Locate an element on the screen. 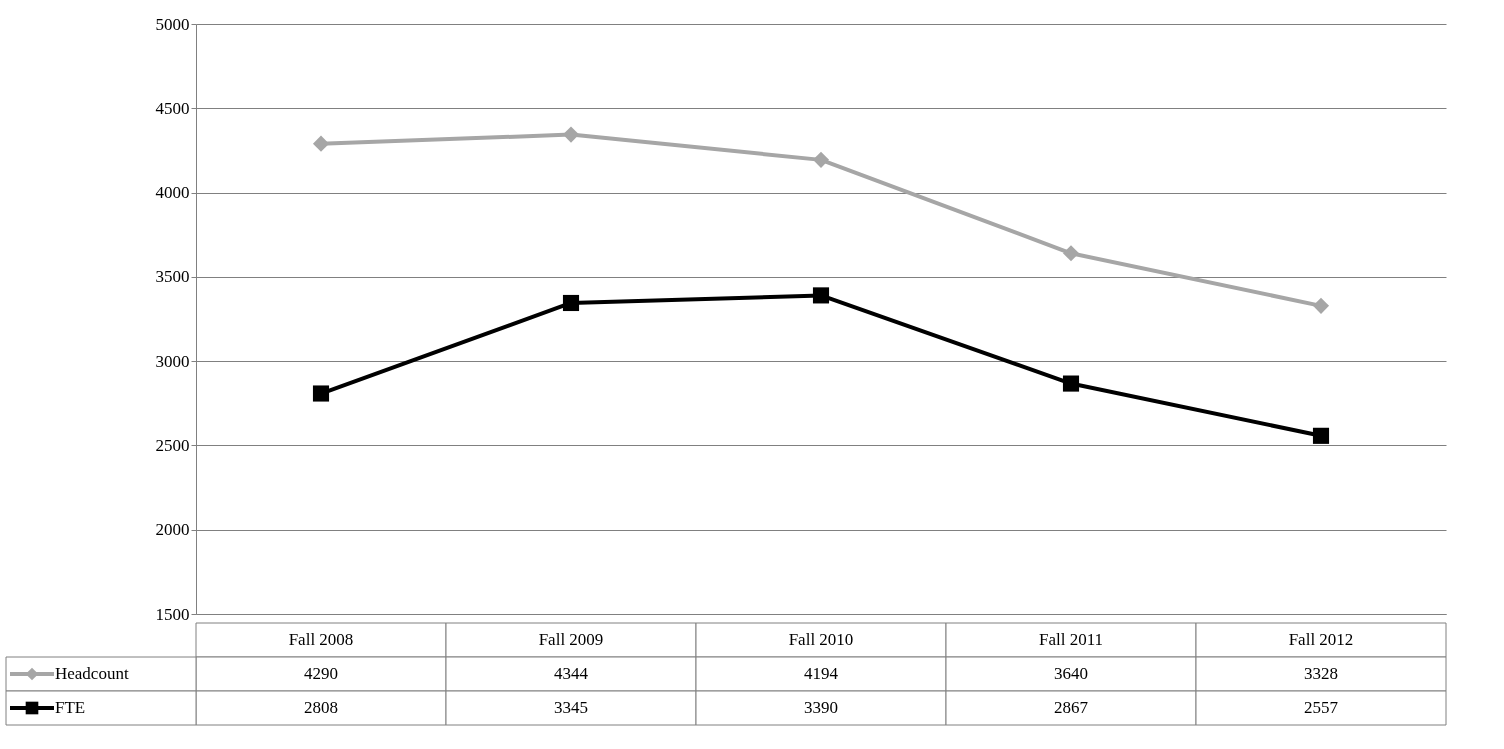 The image size is (1504, 749). data-label: 4344 is located at coordinates (571, 673).